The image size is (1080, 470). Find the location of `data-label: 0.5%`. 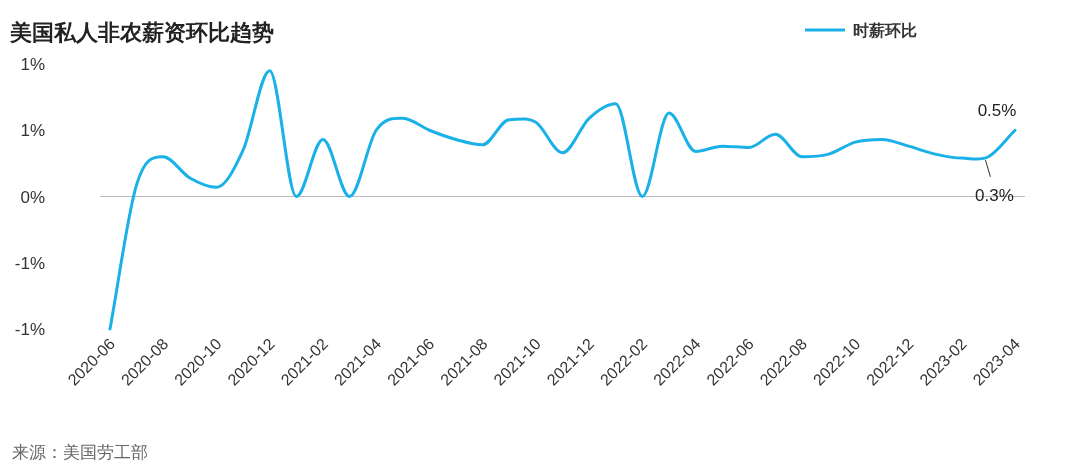

data-label: 0.5% is located at coordinates (997, 111).